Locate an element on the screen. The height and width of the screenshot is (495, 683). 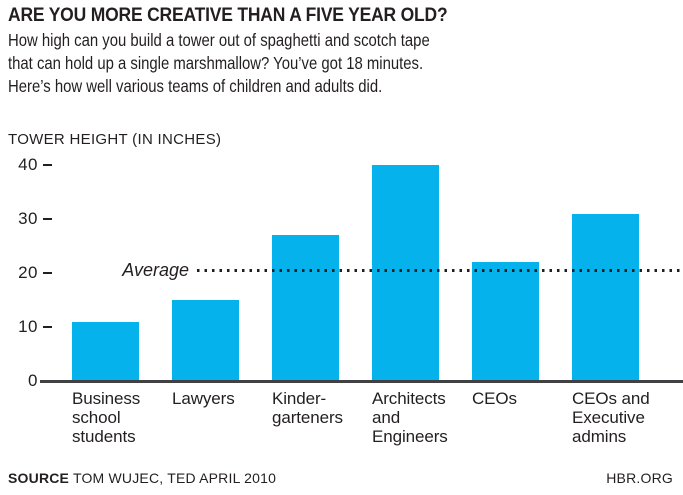
x-category-label: CEOs and Executive admins is located at coordinates (611, 417).